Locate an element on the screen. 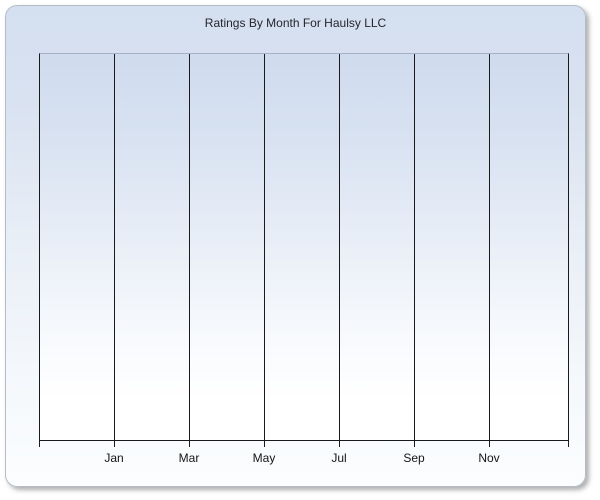 The image size is (600, 500). x-tick-label: Jul is located at coordinates (339, 458).